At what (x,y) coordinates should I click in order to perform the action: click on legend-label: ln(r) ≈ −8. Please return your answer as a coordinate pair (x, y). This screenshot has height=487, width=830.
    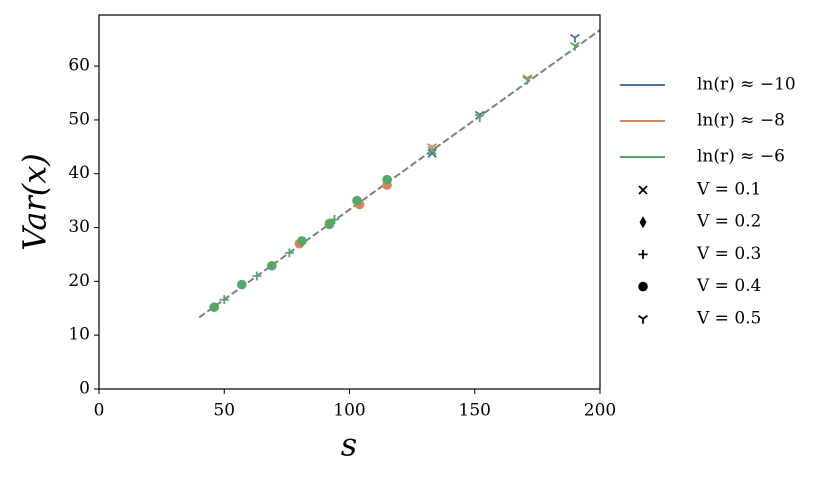
    Looking at the image, I should click on (741, 121).